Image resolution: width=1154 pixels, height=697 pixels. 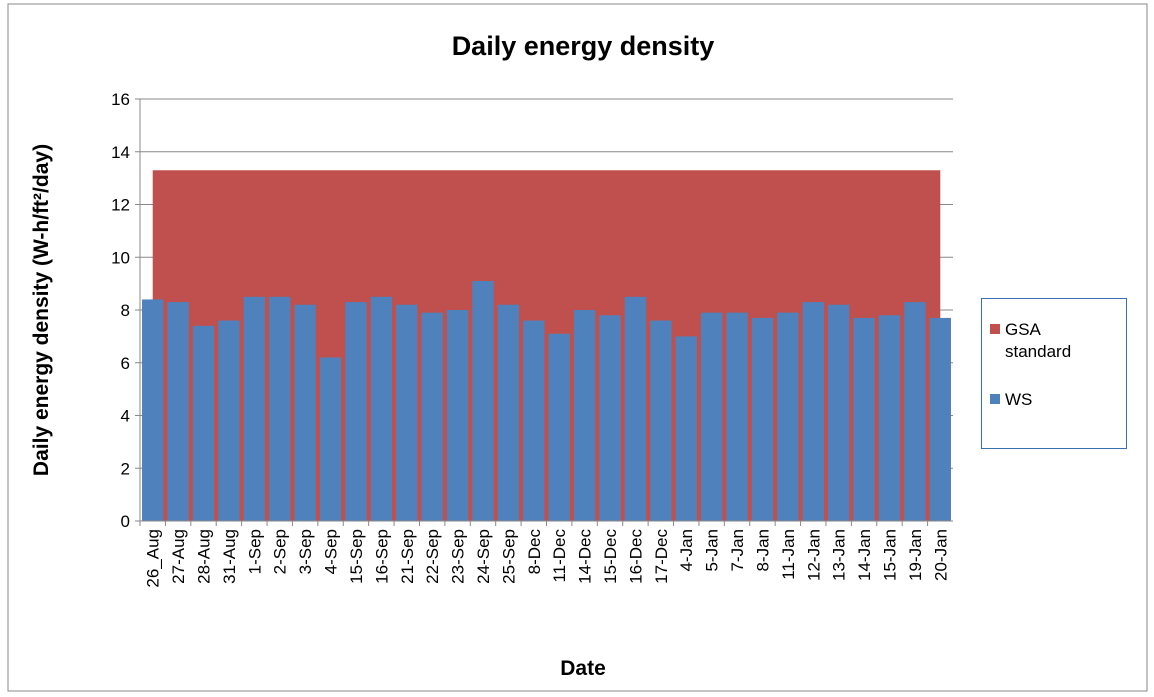 What do you see at coordinates (686, 550) in the screenshot?
I see `x-tick-label: 4-Jan` at bounding box center [686, 550].